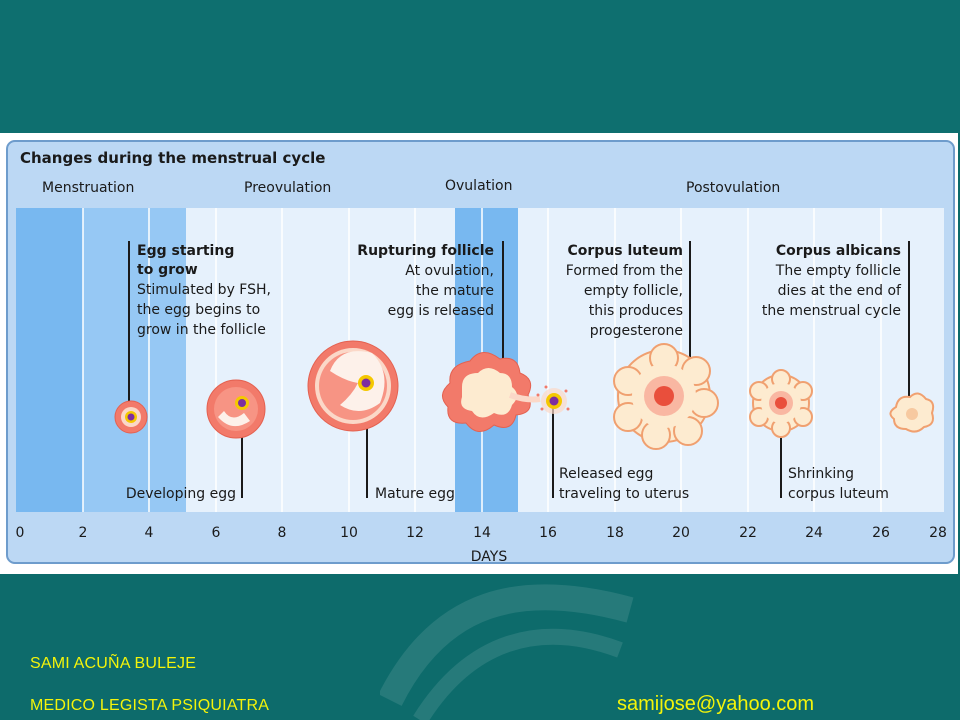 The image size is (960, 720). I want to click on phase-label-menstruation: Menstruation, so click(88, 188).